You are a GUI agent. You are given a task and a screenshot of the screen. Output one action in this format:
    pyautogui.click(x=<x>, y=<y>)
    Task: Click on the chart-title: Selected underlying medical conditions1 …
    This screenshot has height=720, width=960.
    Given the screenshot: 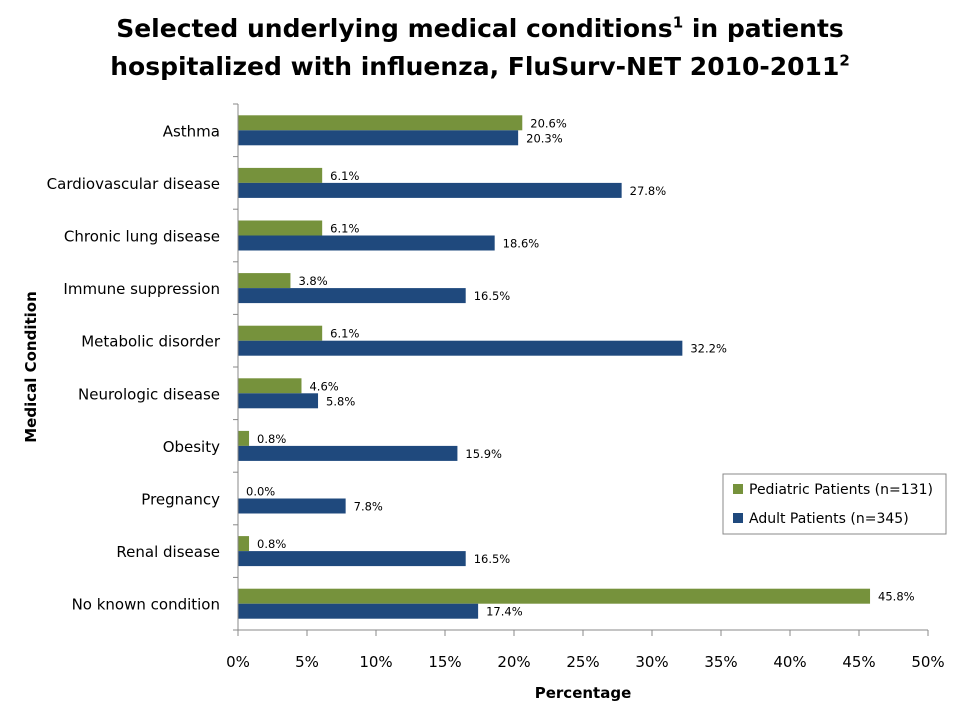 What is the action you would take?
    pyautogui.click(x=480, y=48)
    